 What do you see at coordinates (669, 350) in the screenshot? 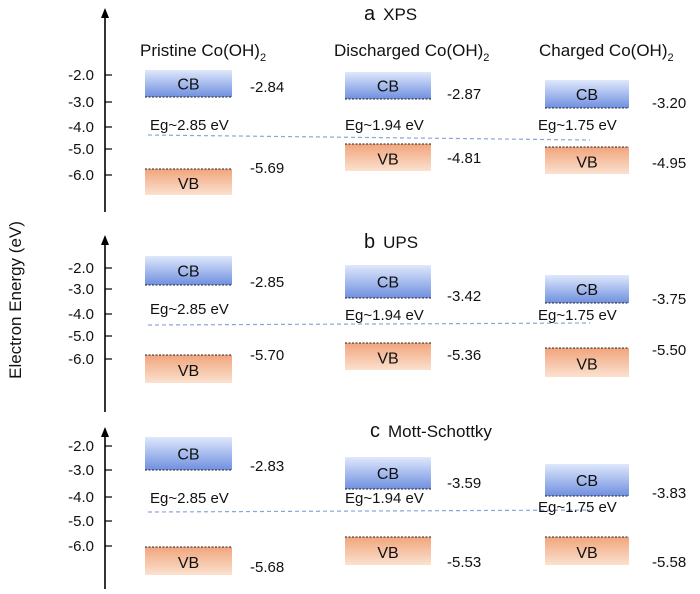
I see `vb-value: -5.50` at bounding box center [669, 350].